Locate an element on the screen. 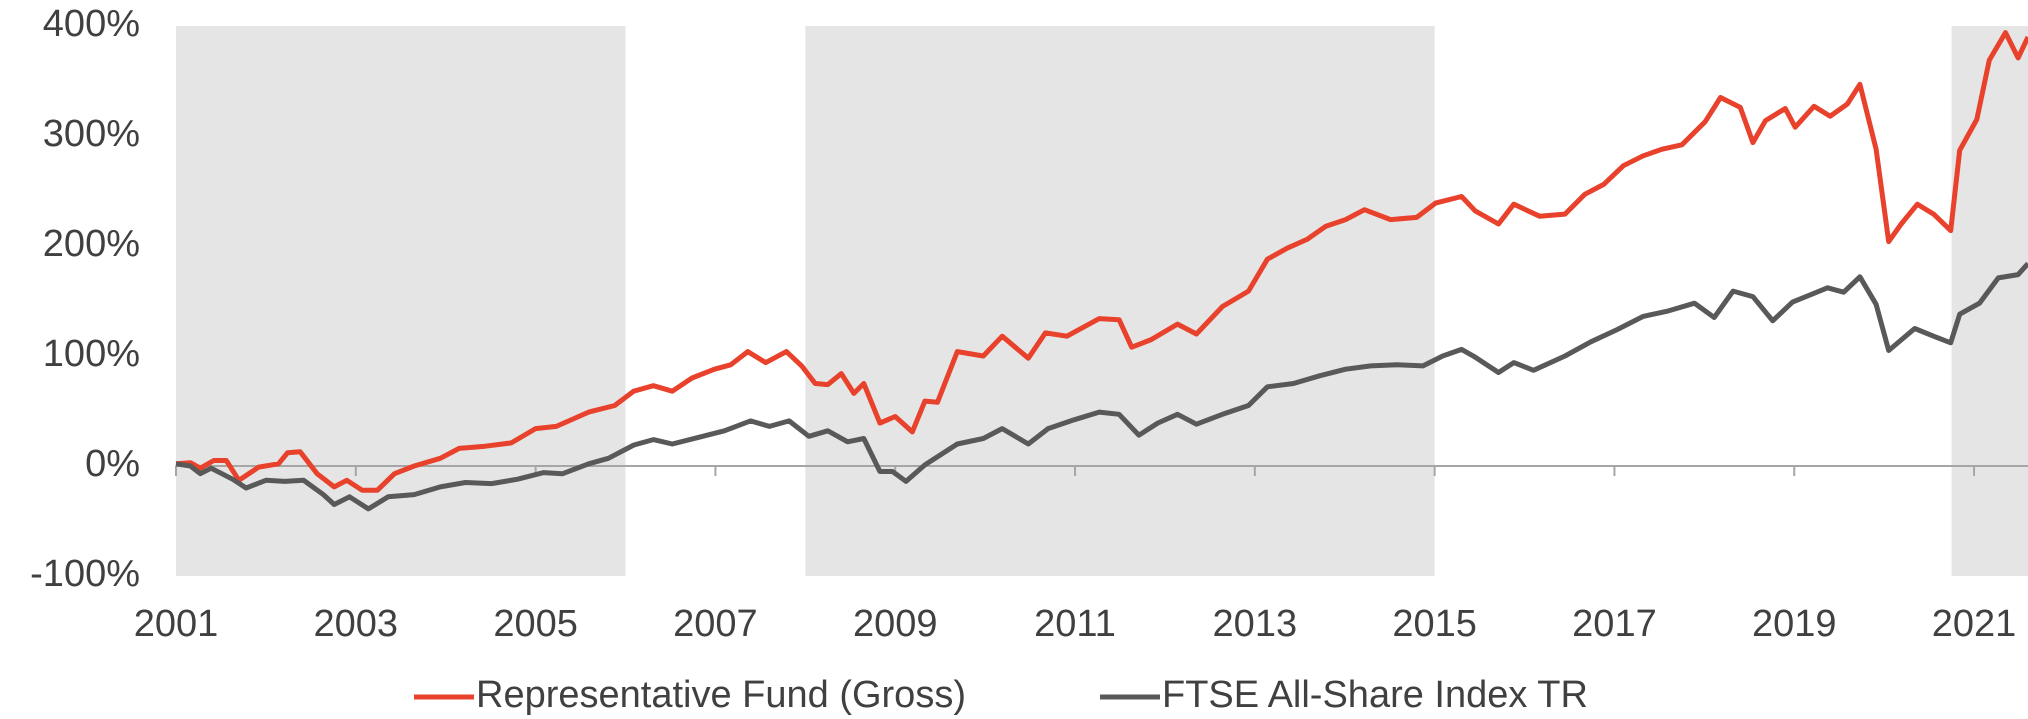 This screenshot has height=719, width=2028. x-tick-label: 2017 is located at coordinates (1614, 624).